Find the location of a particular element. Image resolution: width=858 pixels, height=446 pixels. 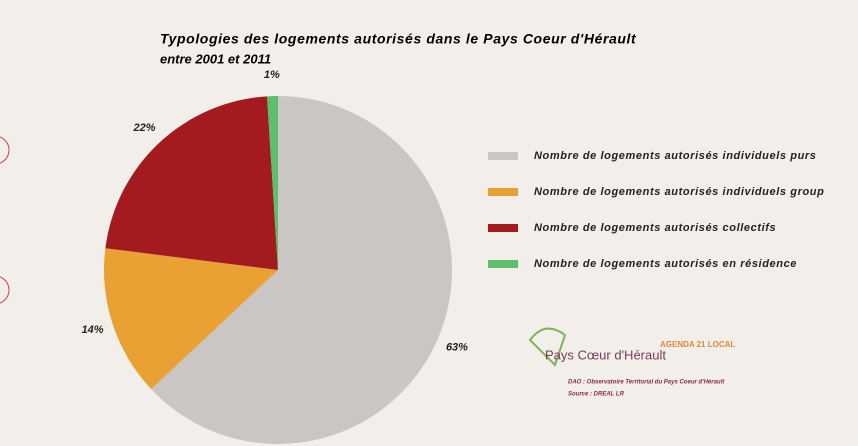

logo-icon is located at coordinates (547, 347).